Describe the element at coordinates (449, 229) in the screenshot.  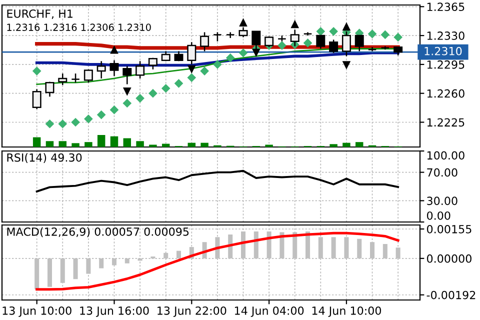
I see `y-tick-label: 0.00155` at that location.